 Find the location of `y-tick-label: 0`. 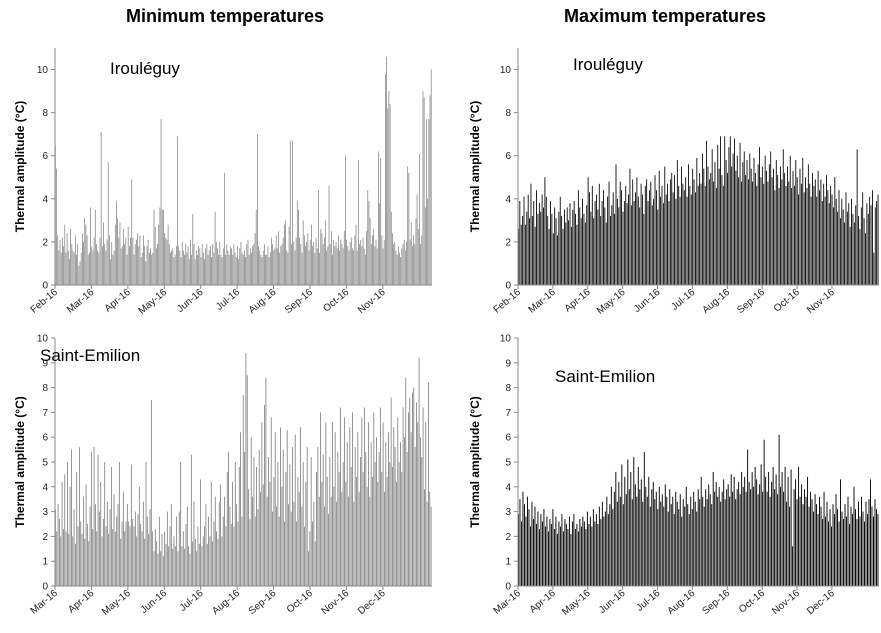

y-tick-label: 0 is located at coordinates (45, 587).